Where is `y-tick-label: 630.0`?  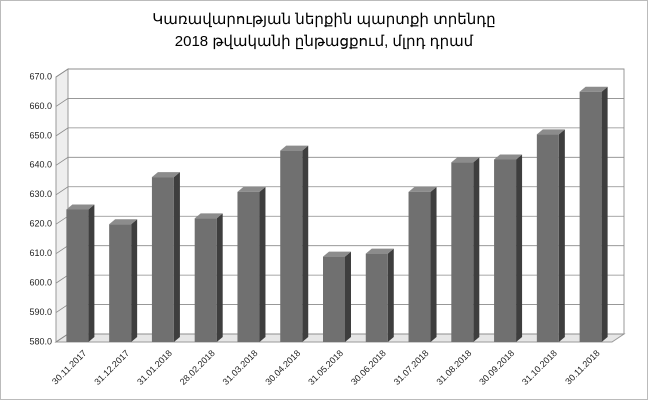 y-tick-label: 630.0 is located at coordinates (40, 194).